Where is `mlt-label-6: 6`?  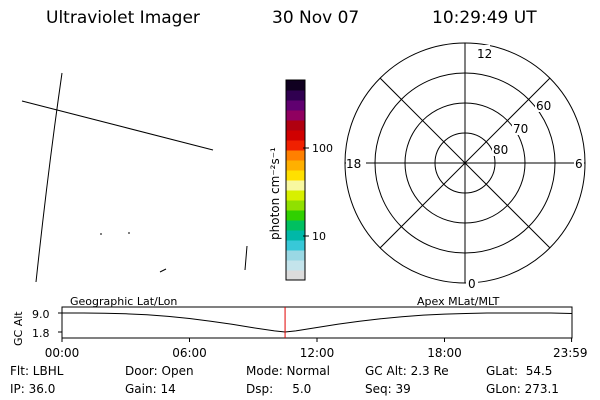
mlt-label-6: 6 is located at coordinates (579, 164).